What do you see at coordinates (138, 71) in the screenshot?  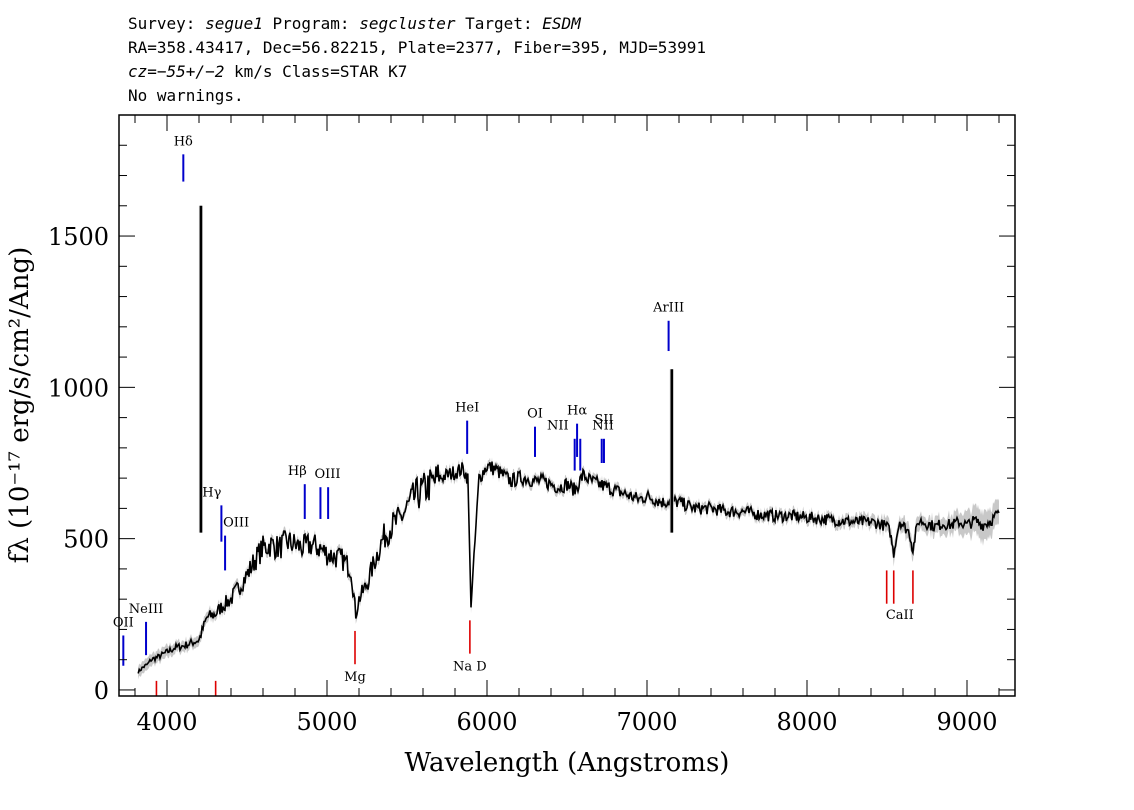 I see `cz-label: cz` at bounding box center [138, 71].